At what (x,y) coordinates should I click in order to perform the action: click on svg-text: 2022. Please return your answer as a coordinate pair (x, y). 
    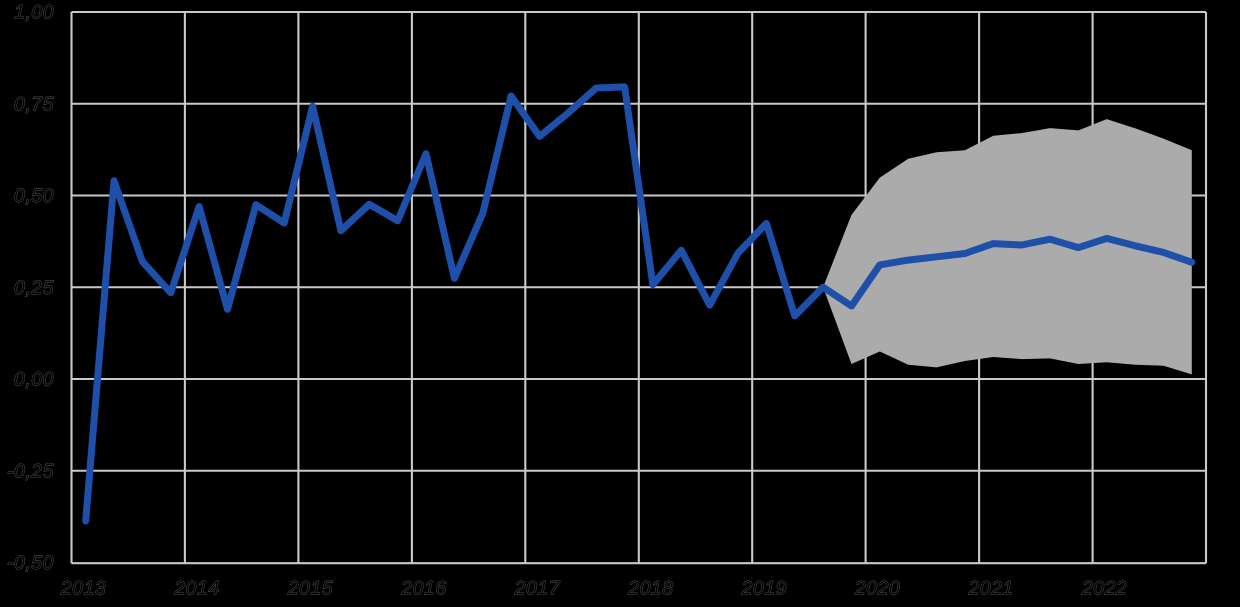
    Looking at the image, I should click on (1104, 588).